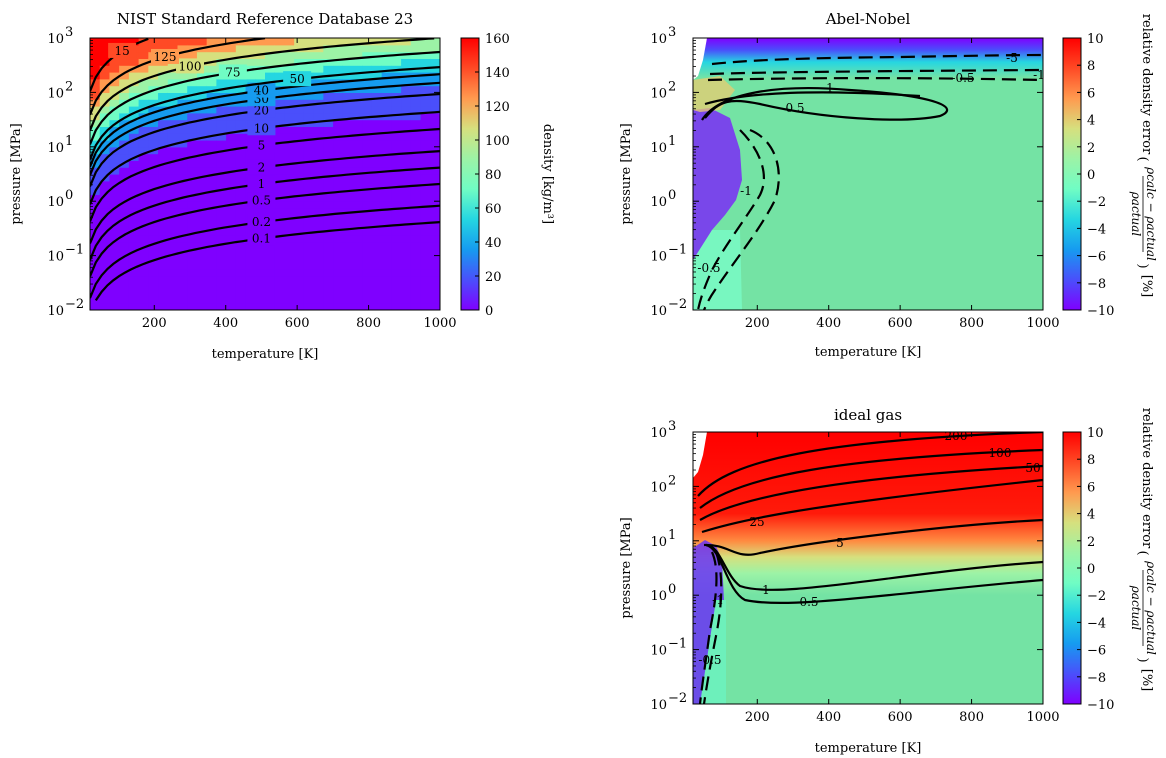 This screenshot has height=758, width=1166. I want to click on abel-cb-tick-label: −4, so click(1096, 229).